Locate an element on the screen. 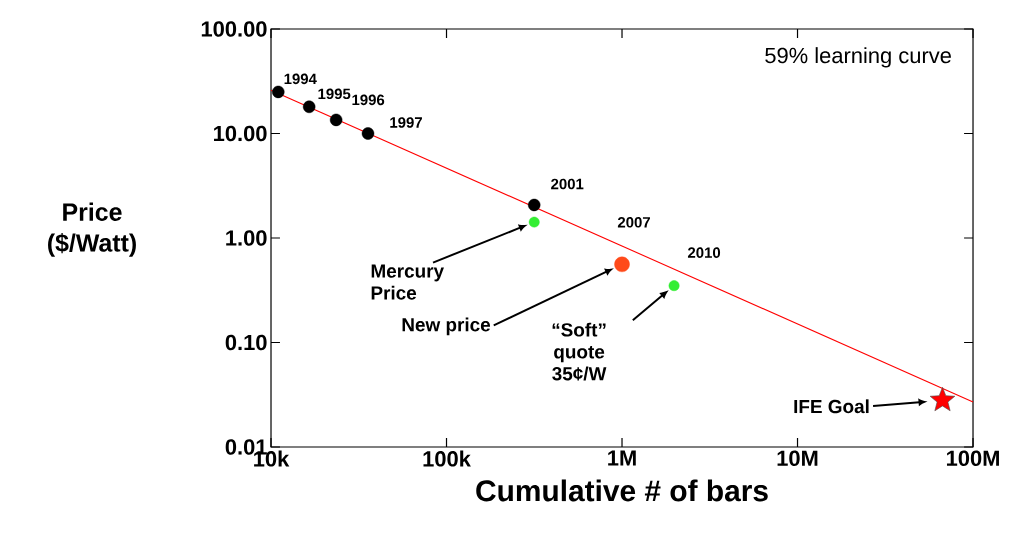 The image size is (1029, 549). y-tick-label: 1.00 is located at coordinates (246, 238).